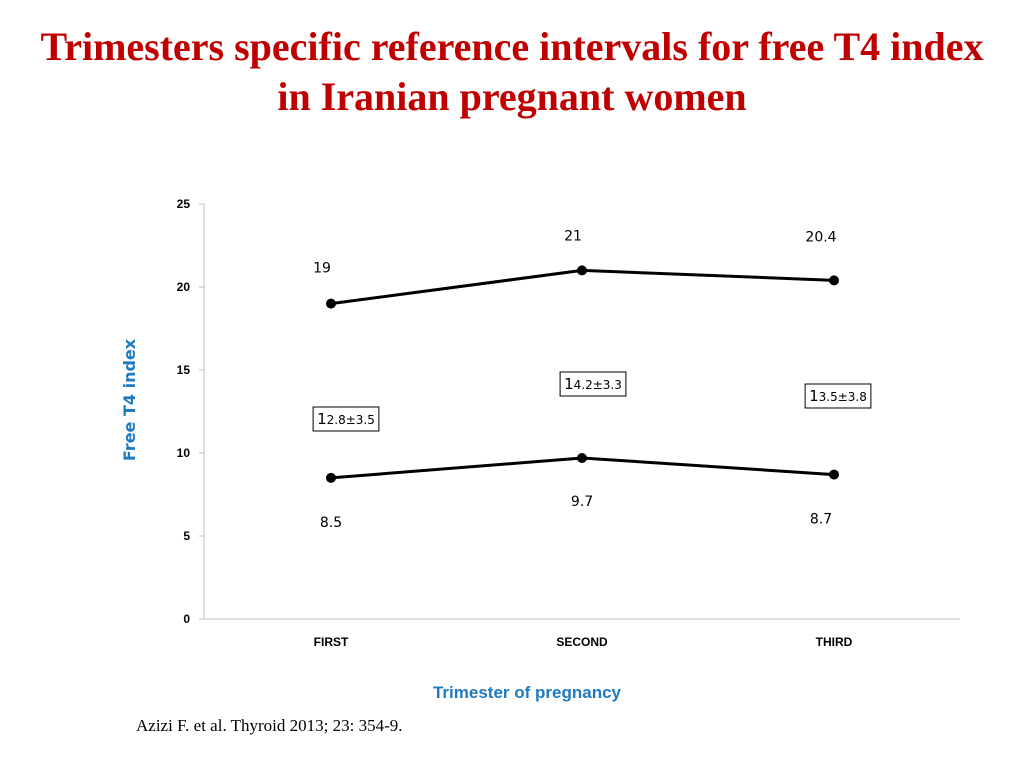 This screenshot has height=768, width=1024. What do you see at coordinates (186, 619) in the screenshot?
I see `y-tick-label: 0` at bounding box center [186, 619].